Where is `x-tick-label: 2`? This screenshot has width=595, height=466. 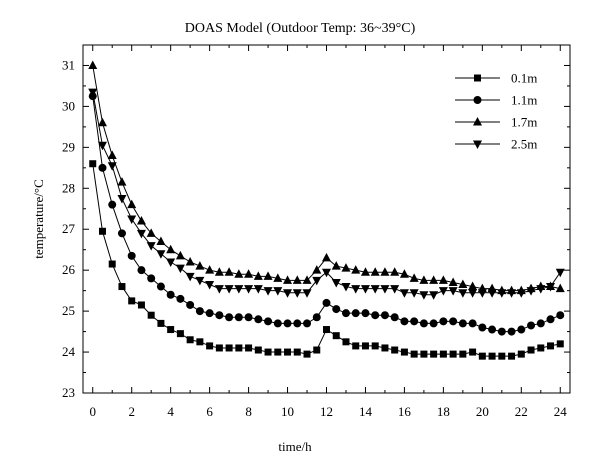
x-tick-label: 2 is located at coordinates (131, 411).